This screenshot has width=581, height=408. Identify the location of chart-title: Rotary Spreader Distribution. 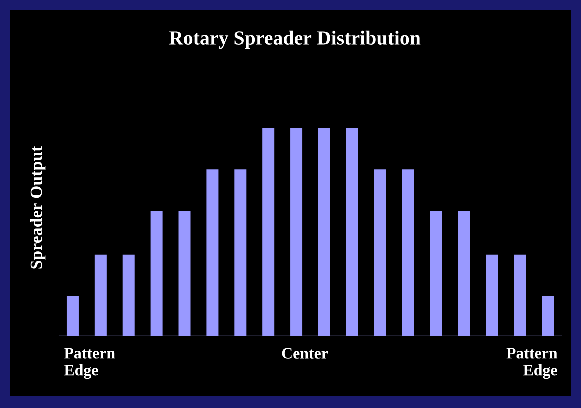
(295, 40).